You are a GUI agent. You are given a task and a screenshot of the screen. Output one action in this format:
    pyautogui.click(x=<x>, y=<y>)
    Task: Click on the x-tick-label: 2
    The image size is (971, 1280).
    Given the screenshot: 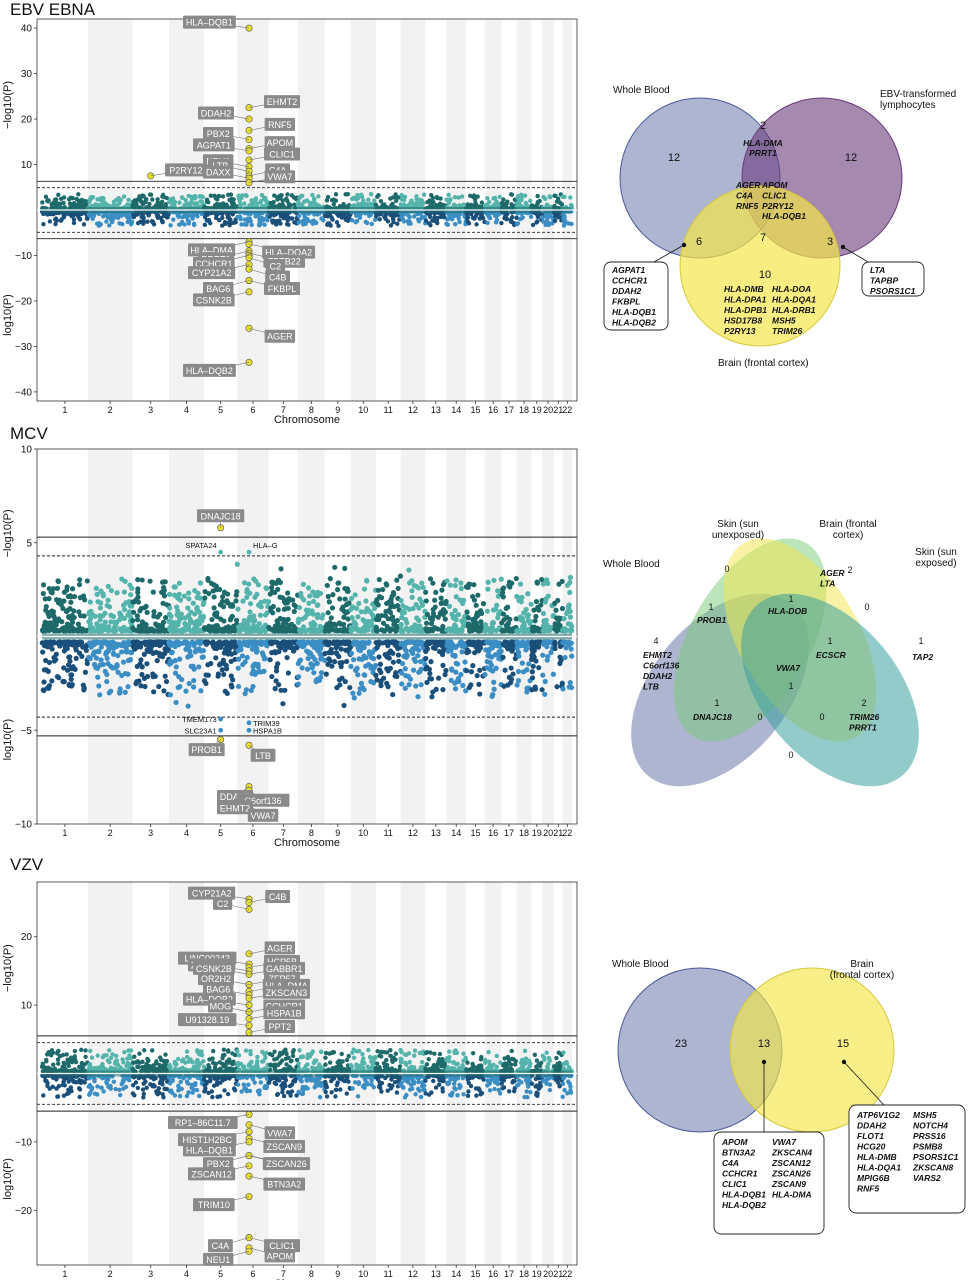 What is the action you would take?
    pyautogui.click(x=110, y=833)
    